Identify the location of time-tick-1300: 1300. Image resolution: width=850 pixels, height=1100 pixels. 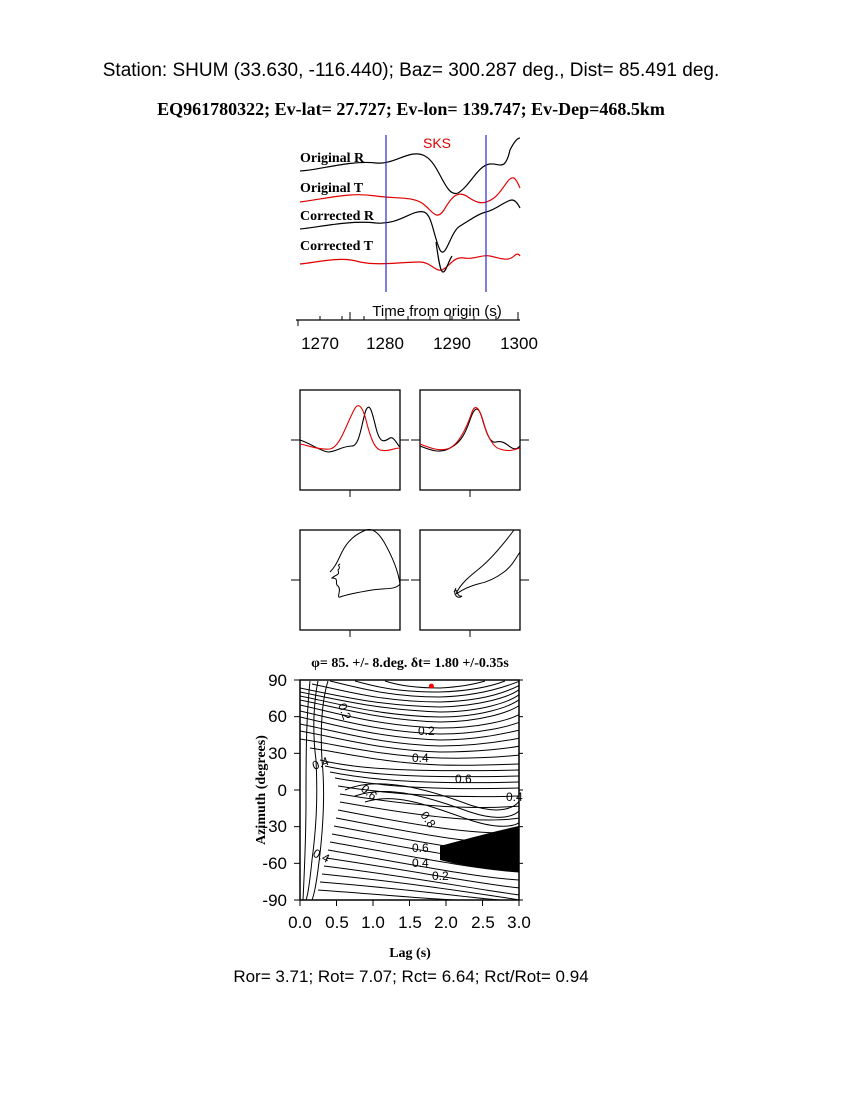
(519, 343).